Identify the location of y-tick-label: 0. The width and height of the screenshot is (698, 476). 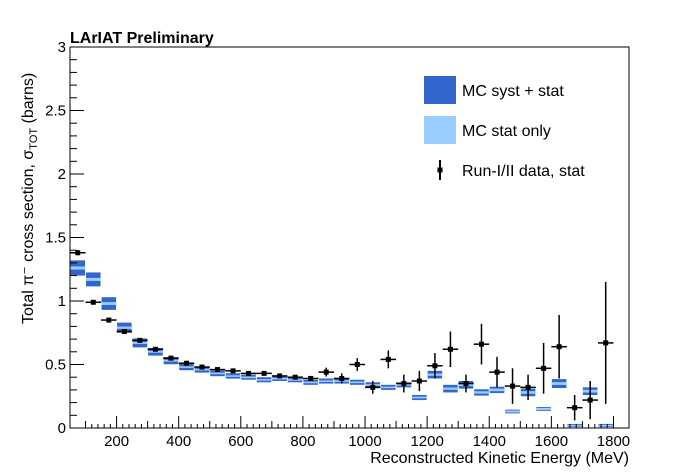
(62, 428).